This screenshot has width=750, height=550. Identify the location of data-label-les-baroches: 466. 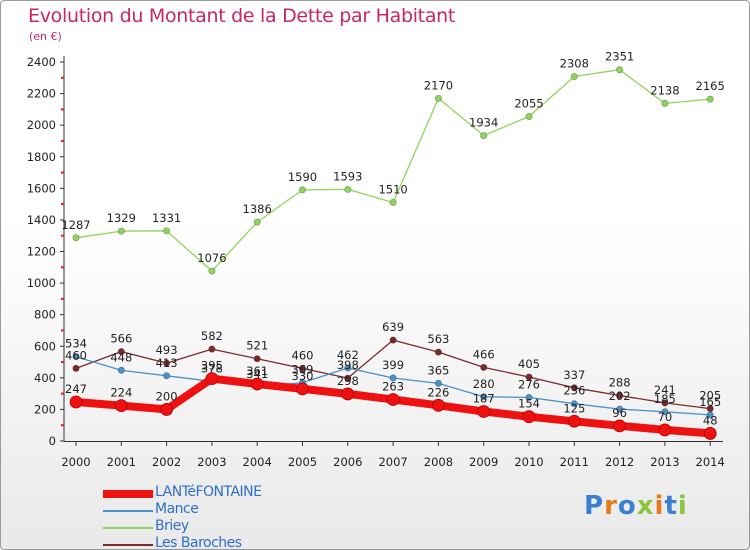
(484, 354).